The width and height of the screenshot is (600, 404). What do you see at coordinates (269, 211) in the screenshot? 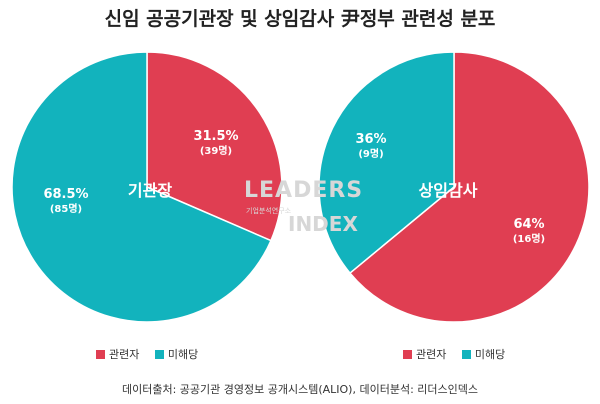
I see `watermark-sub: 기업분석연구소` at bounding box center [269, 211].